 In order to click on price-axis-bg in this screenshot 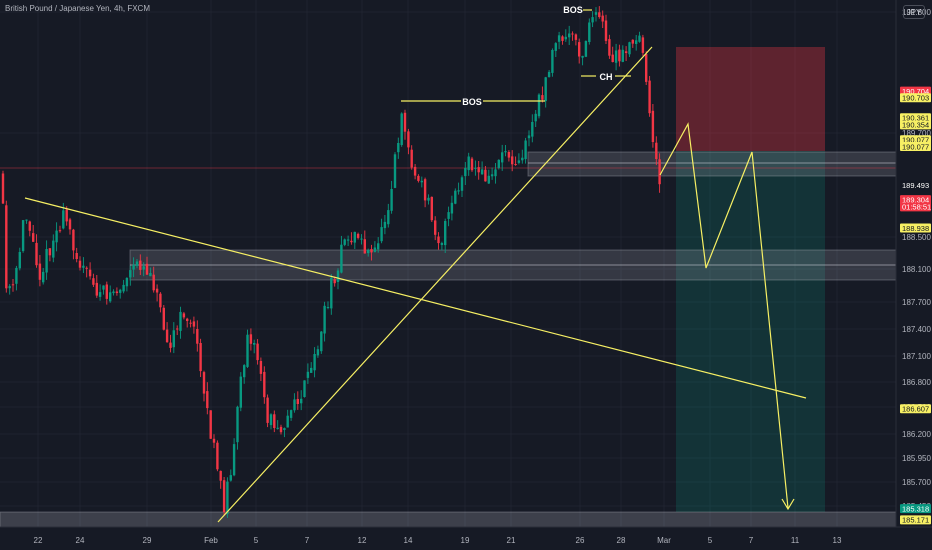, I will do `click(914, 275)`.